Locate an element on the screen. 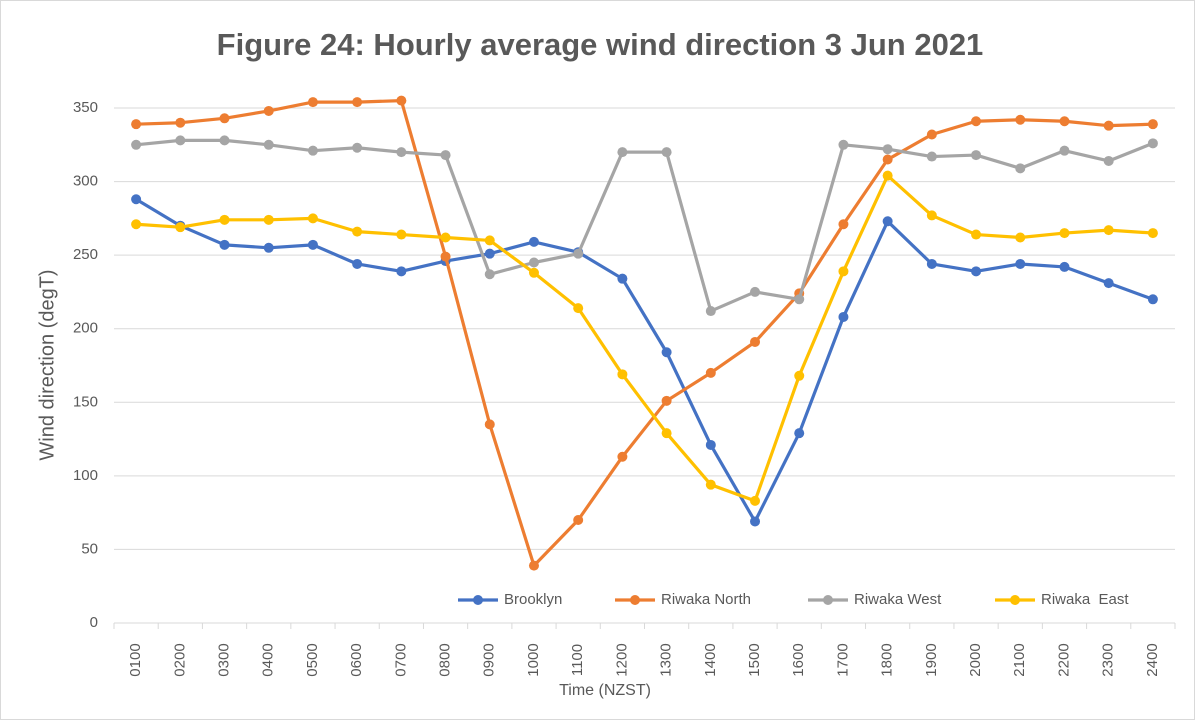 This screenshot has width=1195, height=720. x-tick-label: 2100 is located at coordinates (1019, 659).